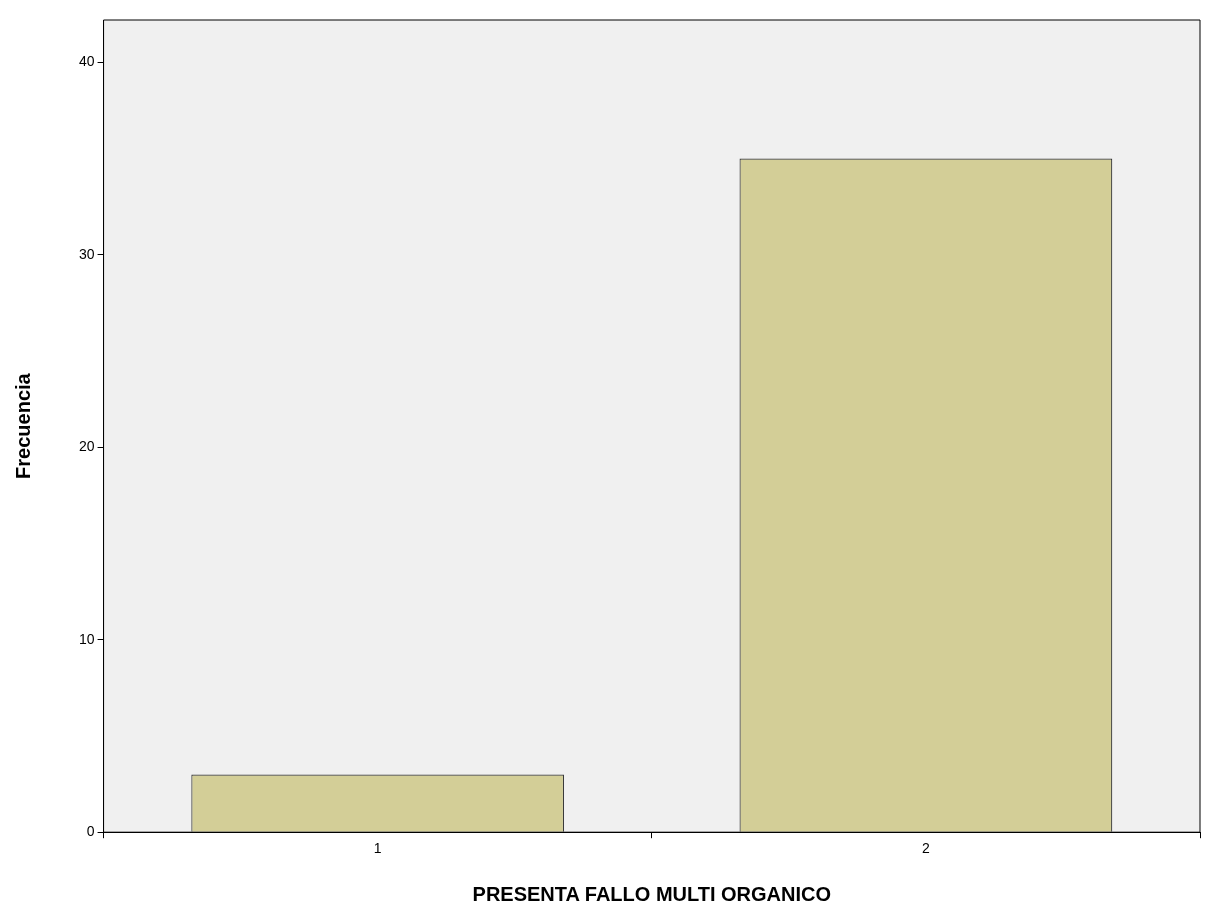  I want to click on x-axis-title: PRESENTA FALLO MULTI ORGANICO, so click(652, 893).